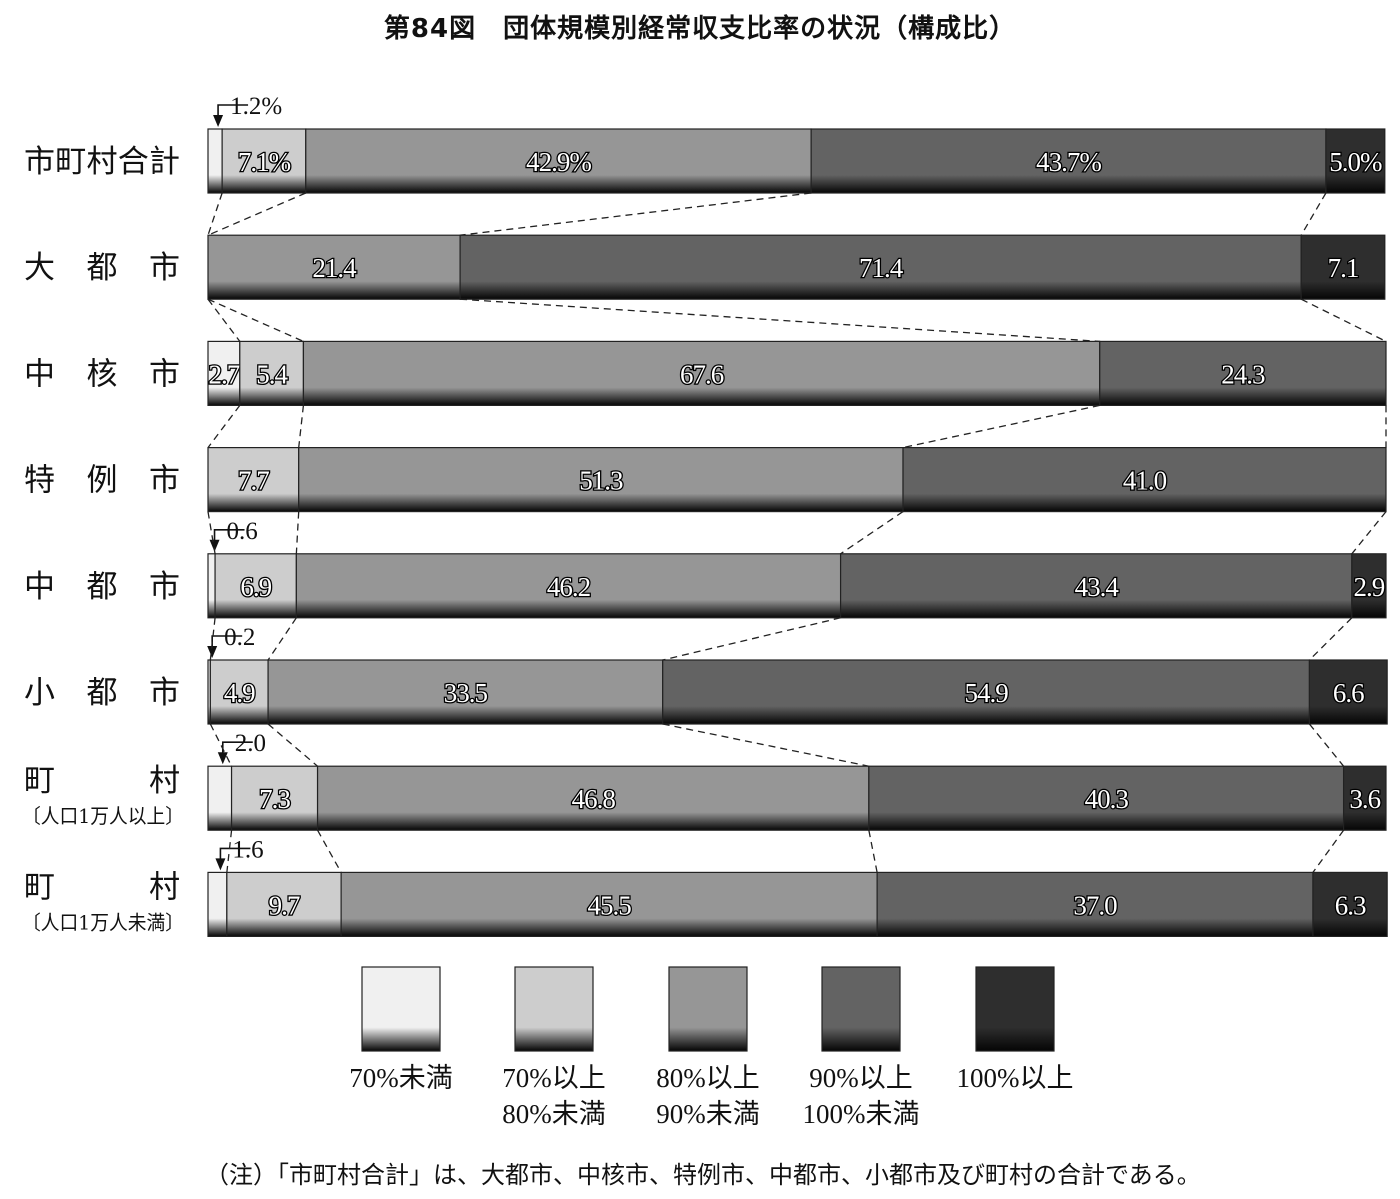 The width and height of the screenshot is (1400, 1199). I want to click on legend-label: 100%以上, so click(1015, 1078).